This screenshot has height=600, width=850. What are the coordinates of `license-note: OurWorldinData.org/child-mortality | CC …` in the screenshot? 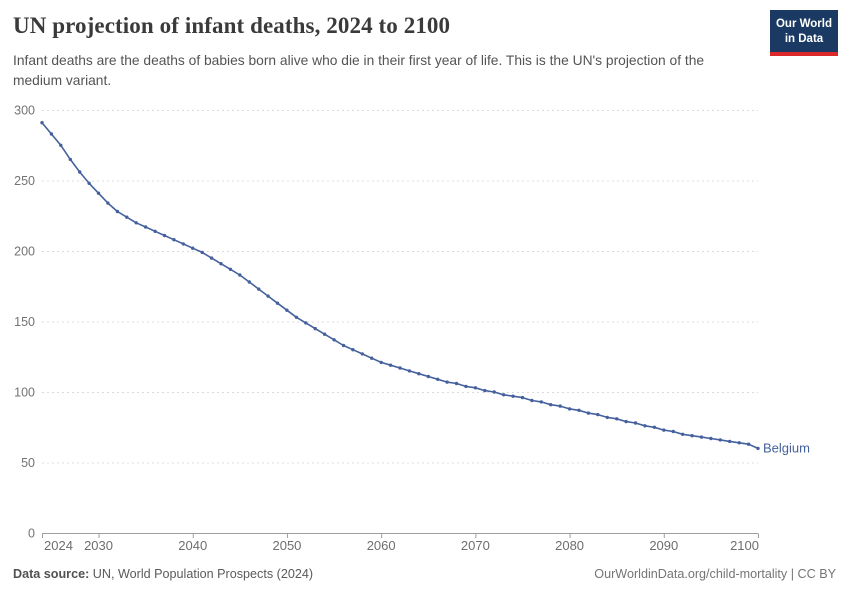 It's located at (715, 574).